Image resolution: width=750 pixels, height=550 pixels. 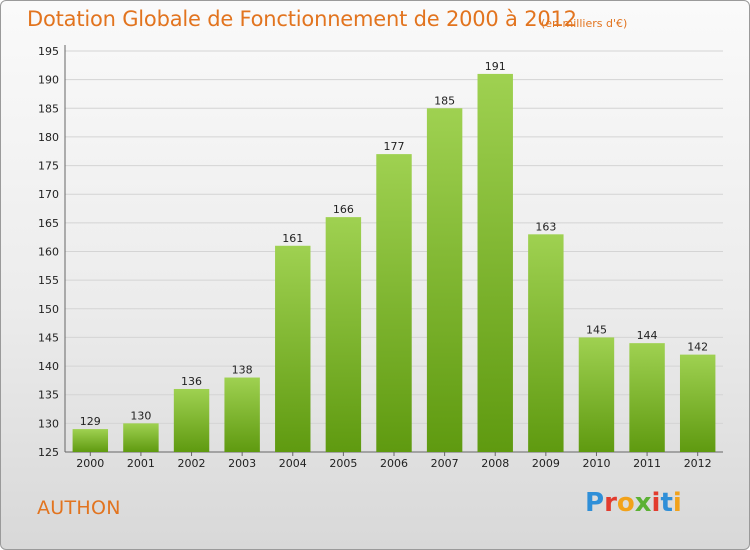 What do you see at coordinates (48, 80) in the screenshot?
I see `y-tick-label: 190` at bounding box center [48, 80].